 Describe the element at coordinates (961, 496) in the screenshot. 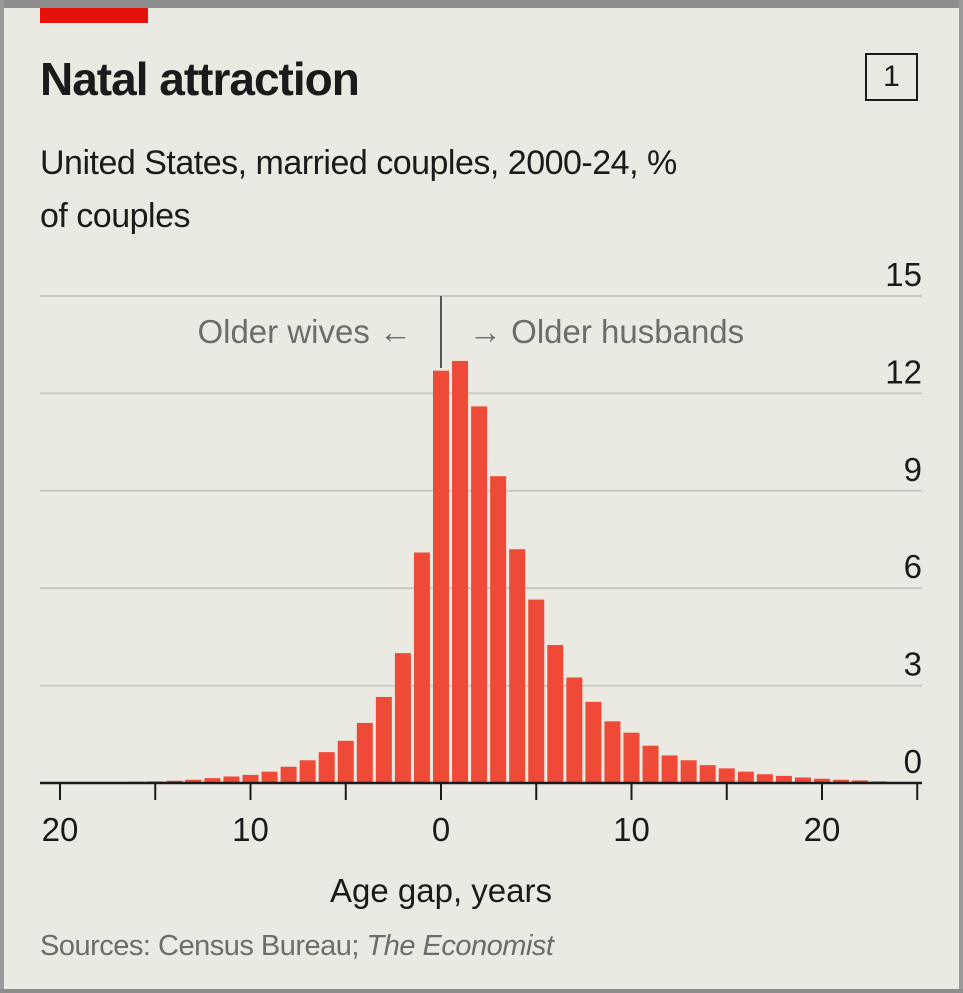

I see `window-frame-right` at that location.